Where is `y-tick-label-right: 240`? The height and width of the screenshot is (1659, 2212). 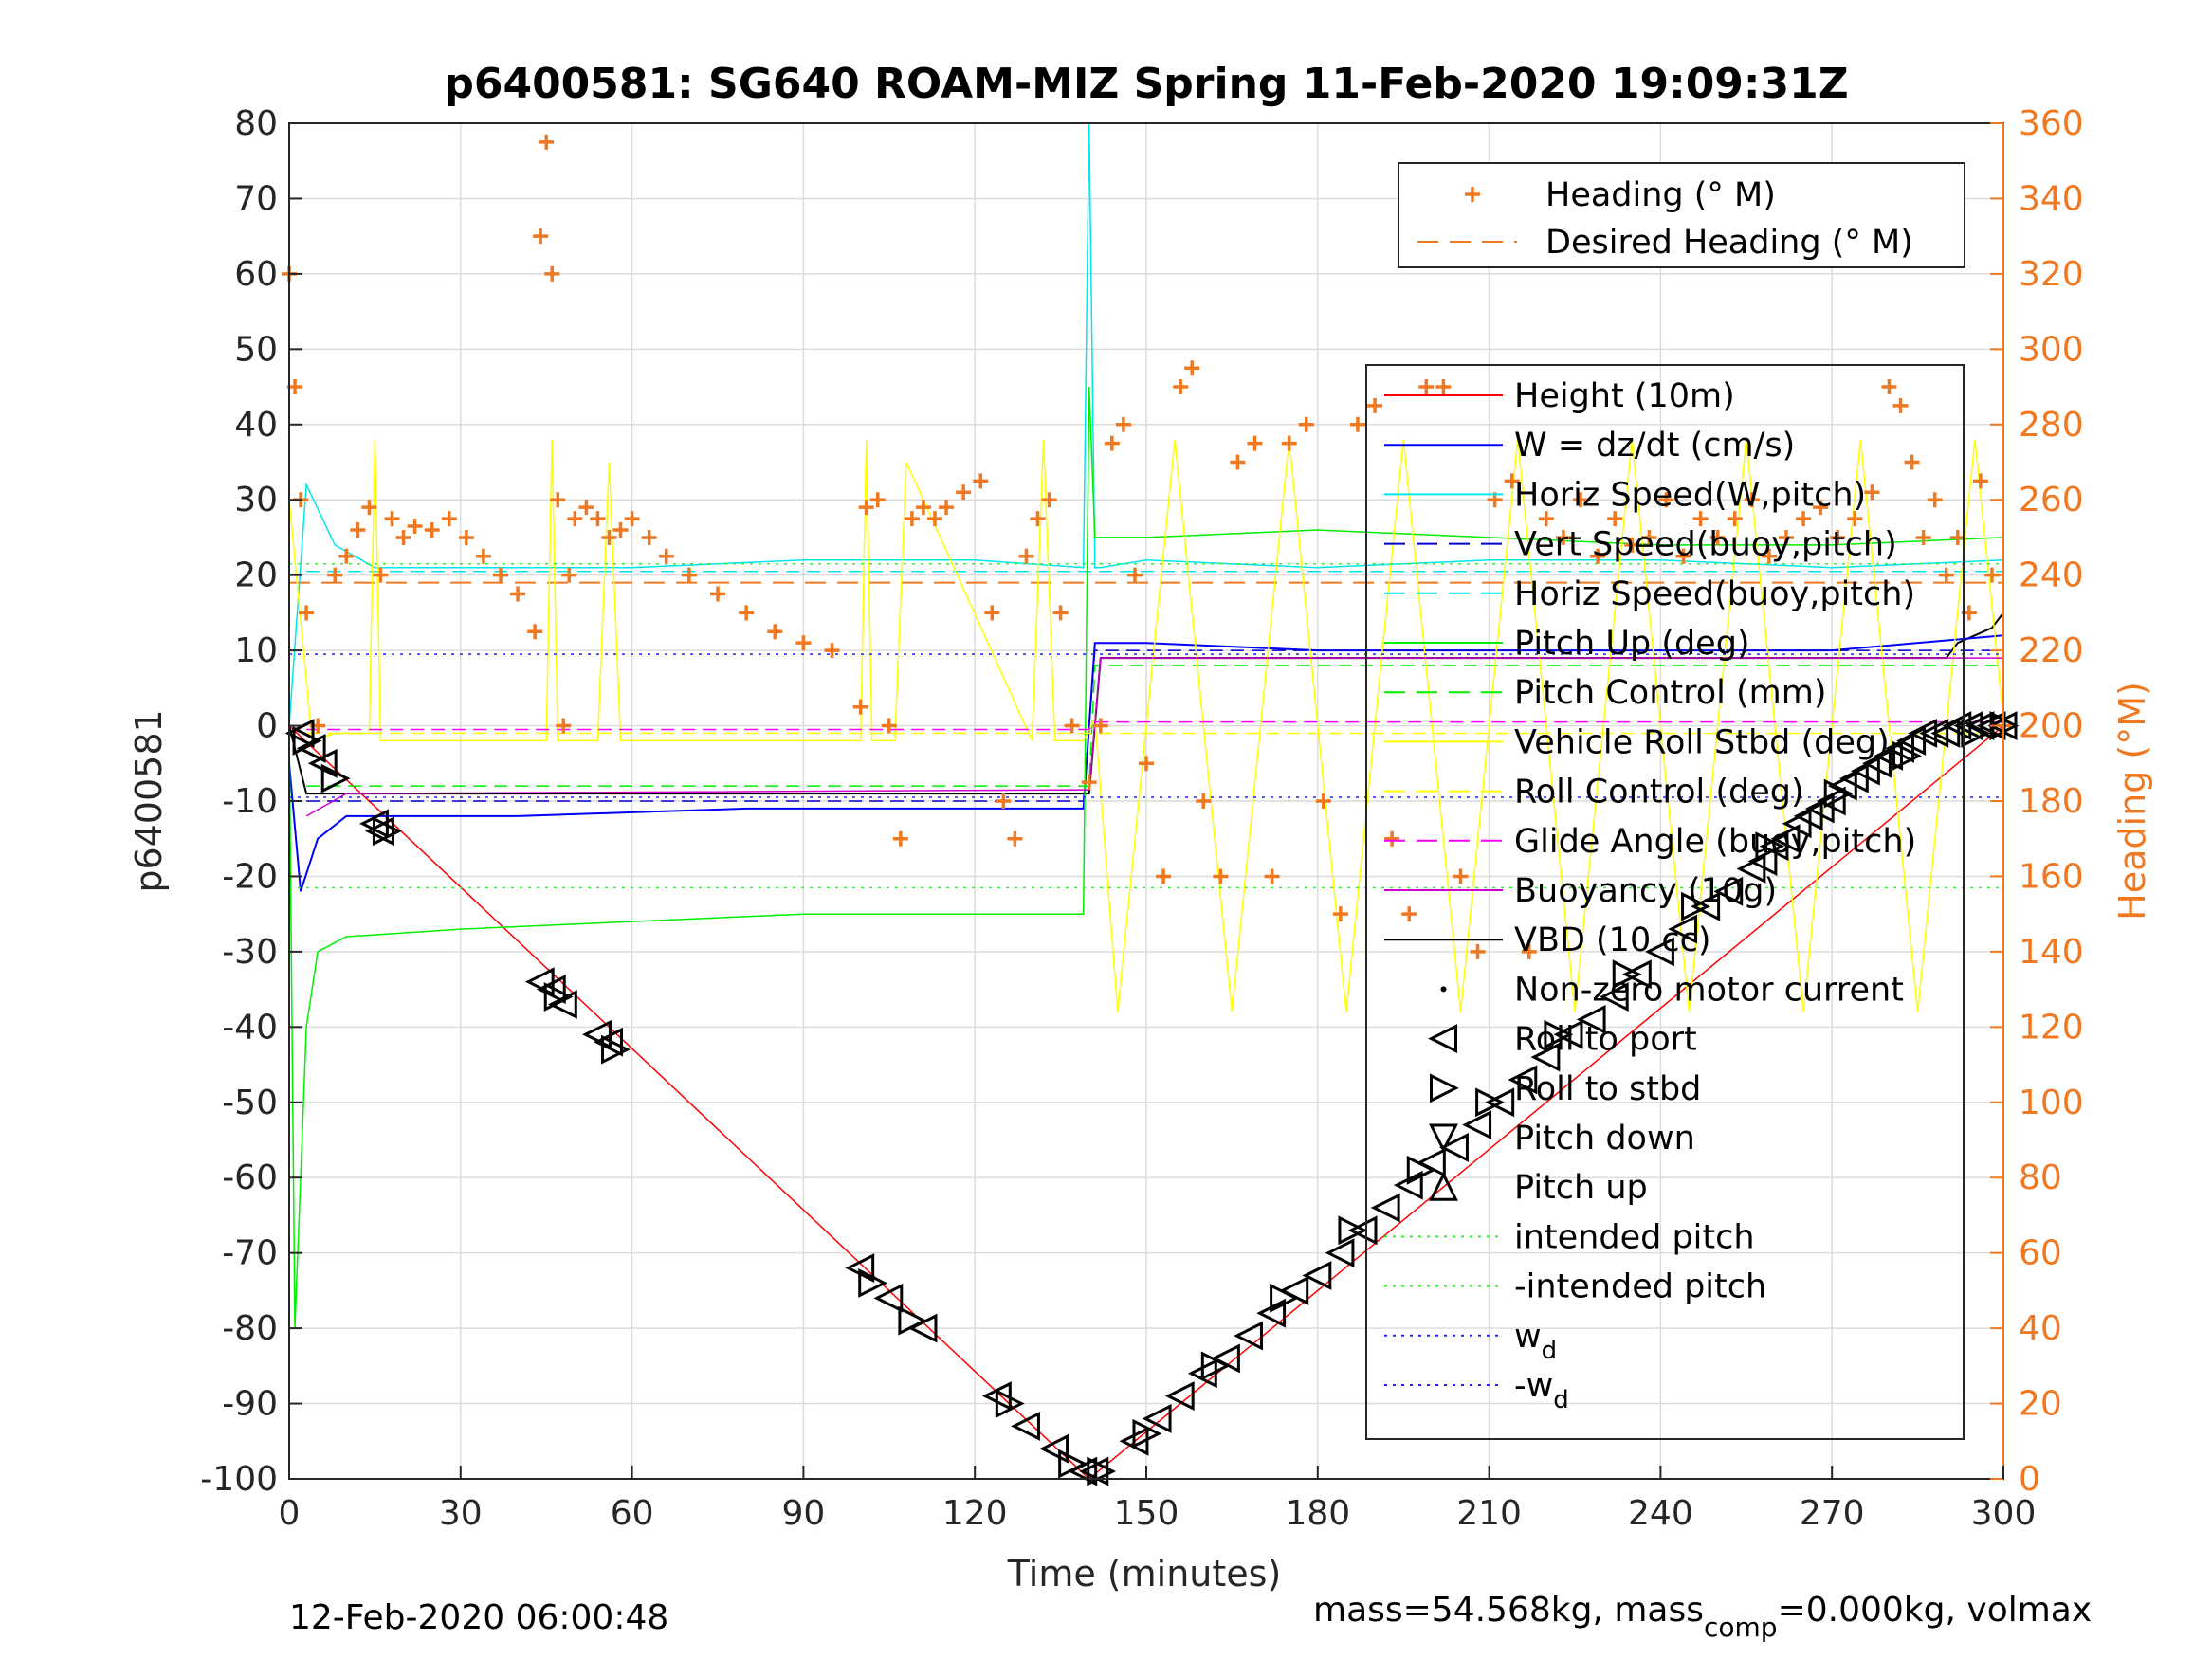
y-tick-label-right: 240 is located at coordinates (2051, 575).